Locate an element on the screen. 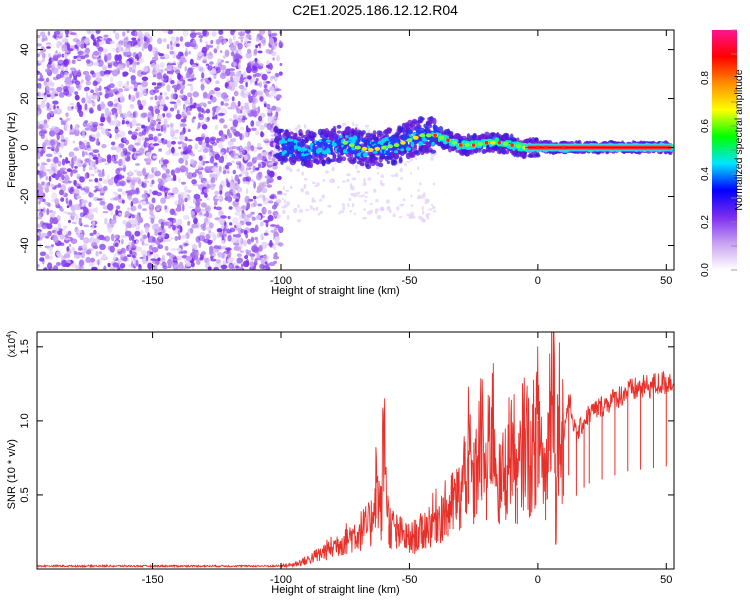 The width and height of the screenshot is (750, 600). ridge-peak is located at coordinates (403, 142).